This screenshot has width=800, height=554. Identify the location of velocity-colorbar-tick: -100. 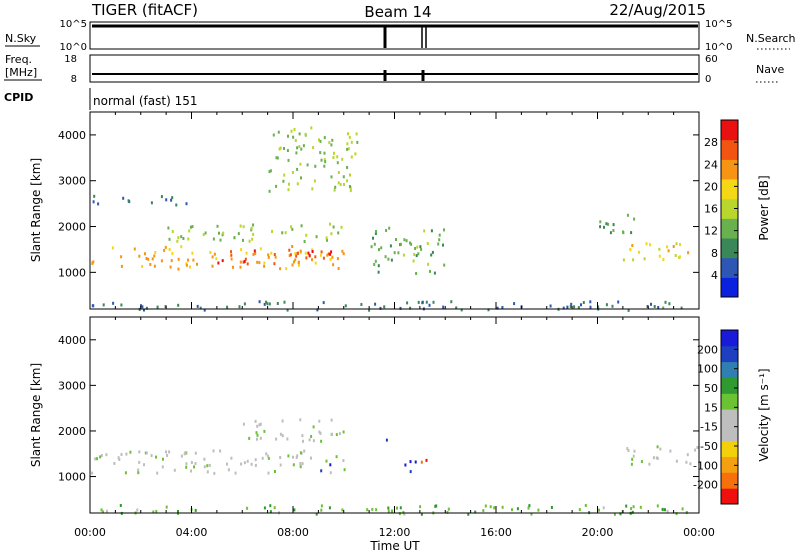
(705, 465).